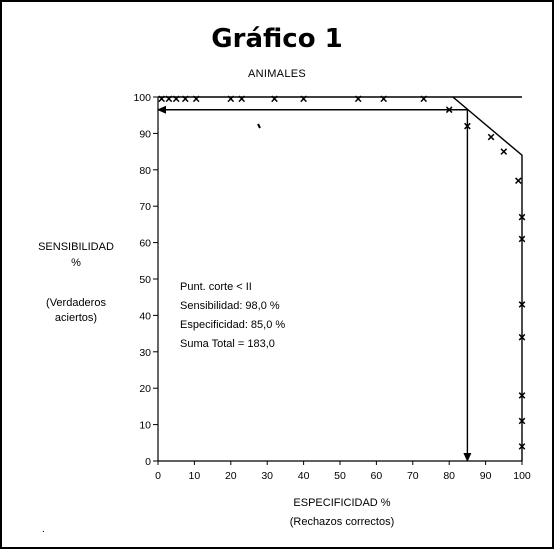 This screenshot has height=549, width=554. I want to click on annotation-specificity: Especificidad: 85,0 %, so click(233, 325).